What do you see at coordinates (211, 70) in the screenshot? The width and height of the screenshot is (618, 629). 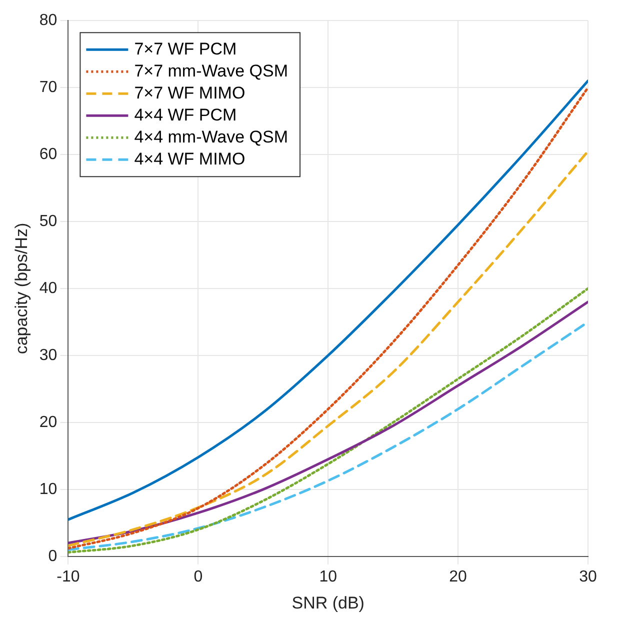 I see `legend-label: 7×7 mm-Wave QSM` at bounding box center [211, 70].